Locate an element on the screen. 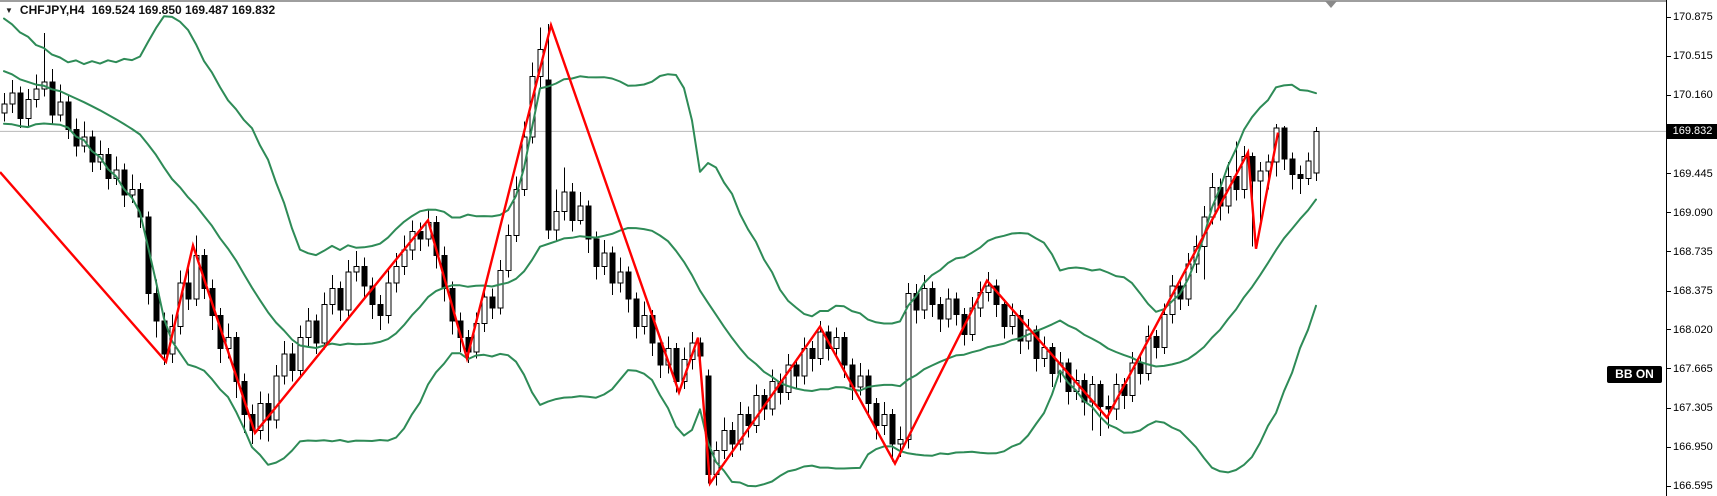 The image size is (1717, 496). price-axis-label: 169.090 is located at coordinates (1693, 212).